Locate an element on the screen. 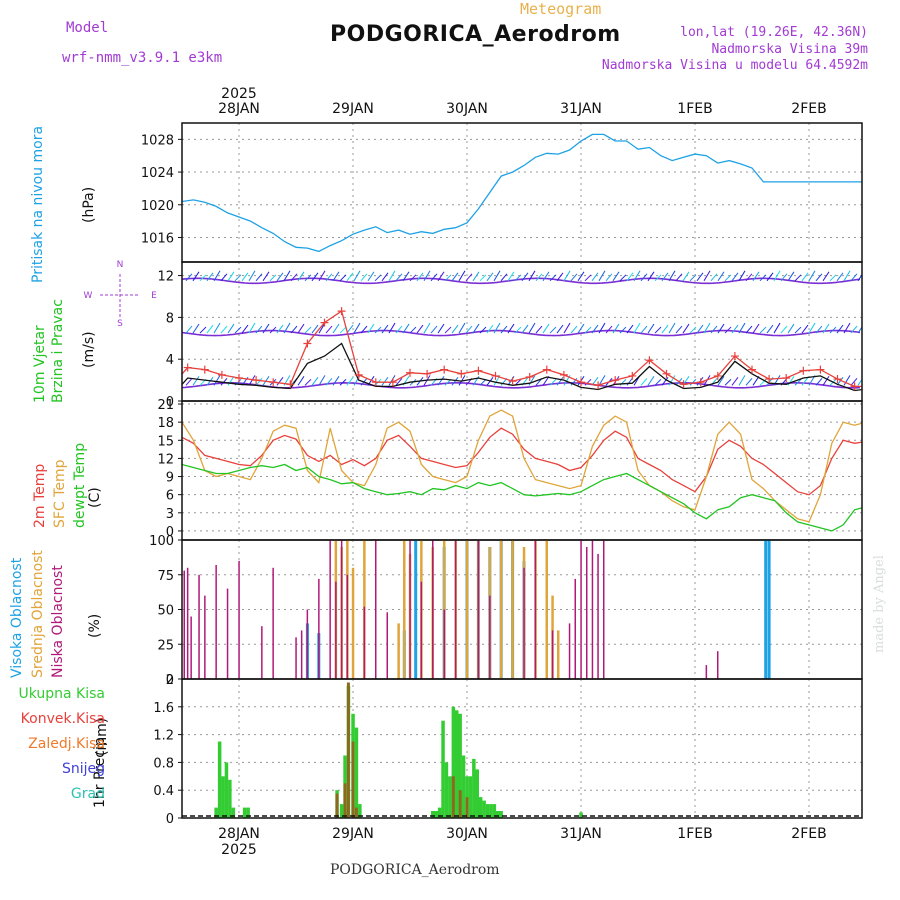  y-tick-label: 15 is located at coordinates (165, 441).